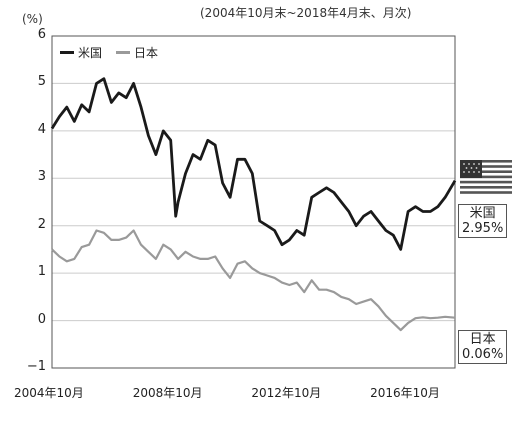 Image resolution: width=523 pixels, height=430 pixels. Describe the element at coordinates (41, 224) in the screenshot. I see `y-tick-label: 2` at that location.